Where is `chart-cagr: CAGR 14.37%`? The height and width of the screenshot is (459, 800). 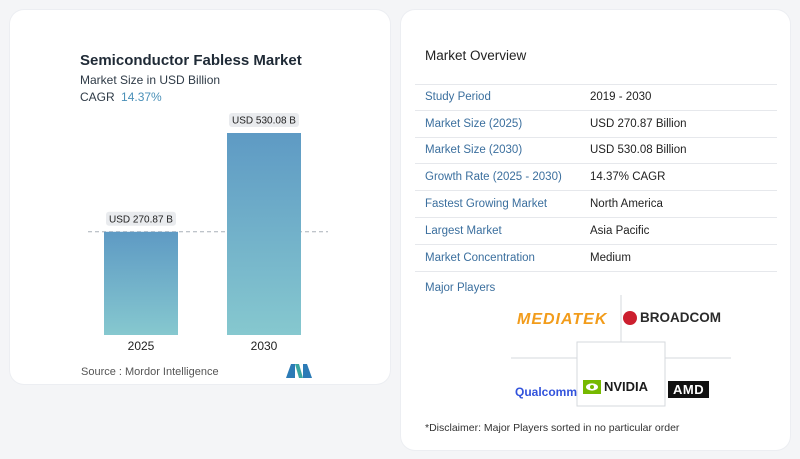 chart-cagr: CAGR 14.37% is located at coordinates (121, 97).